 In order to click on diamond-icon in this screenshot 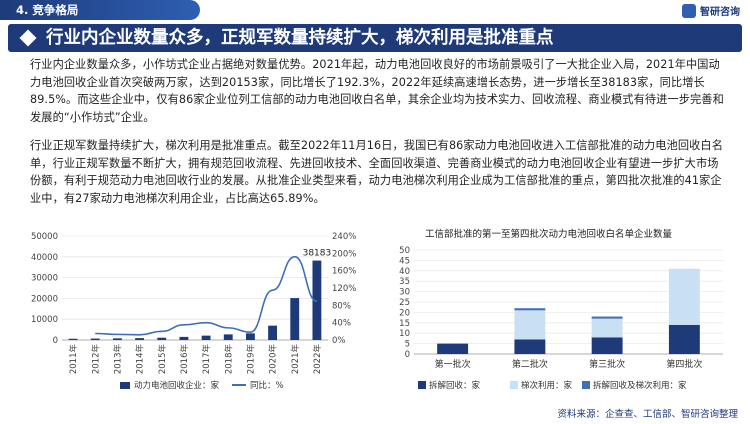, I will do `click(28, 38)`.